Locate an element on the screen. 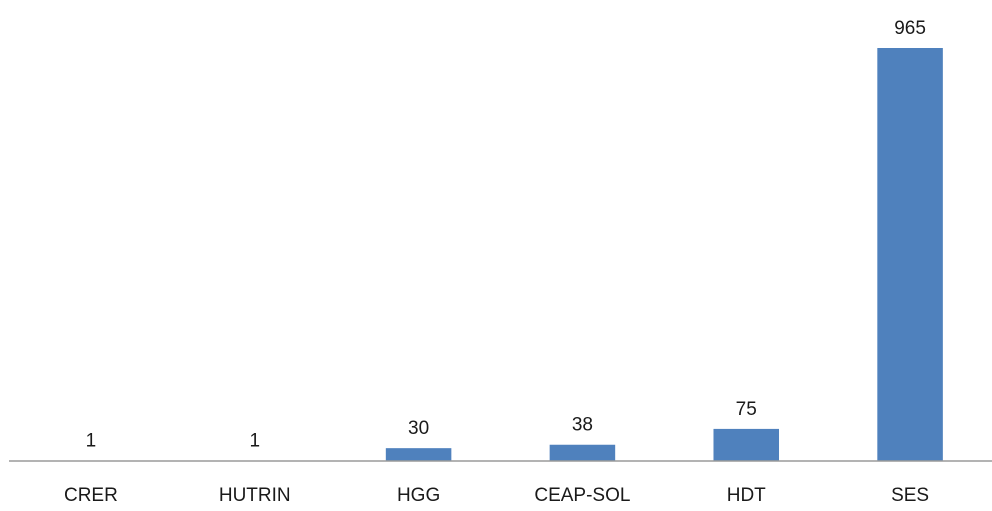 The image size is (992, 511). x-tick-label-hgg: HGG is located at coordinates (418, 495).